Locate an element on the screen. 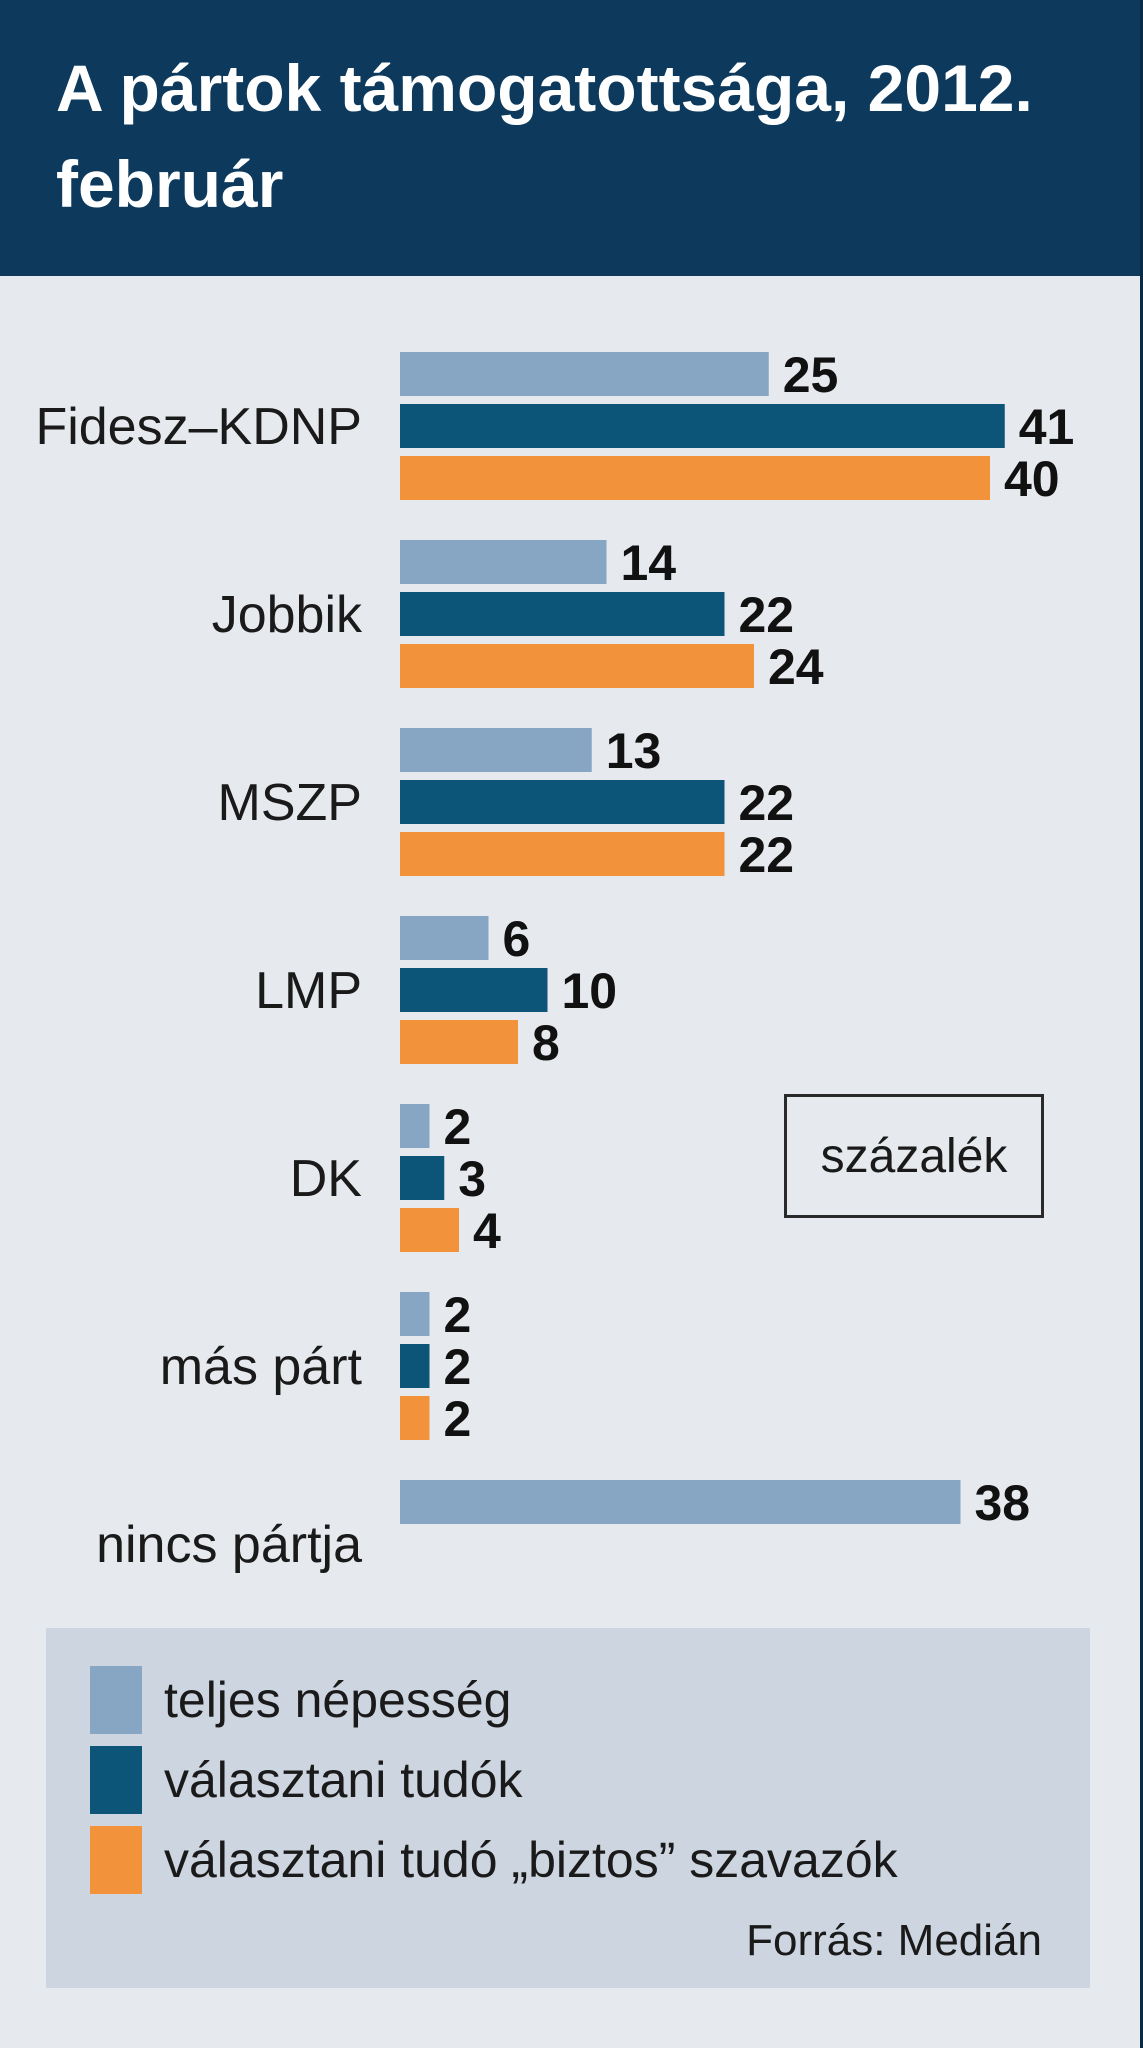 The image size is (1143, 2048). value-label-5-1: 2 is located at coordinates (458, 1367).